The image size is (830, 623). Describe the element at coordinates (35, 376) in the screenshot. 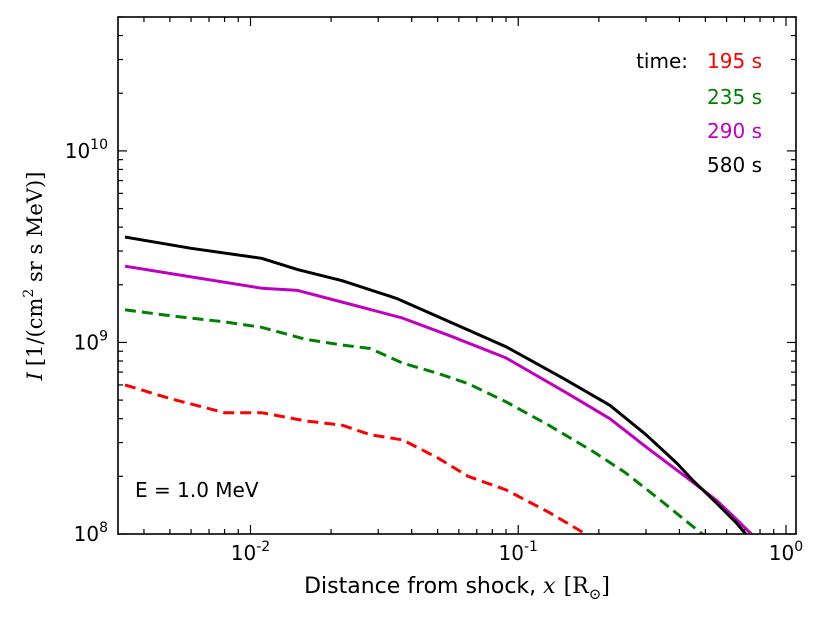

I see `y-axis-label-var: I` at that location.